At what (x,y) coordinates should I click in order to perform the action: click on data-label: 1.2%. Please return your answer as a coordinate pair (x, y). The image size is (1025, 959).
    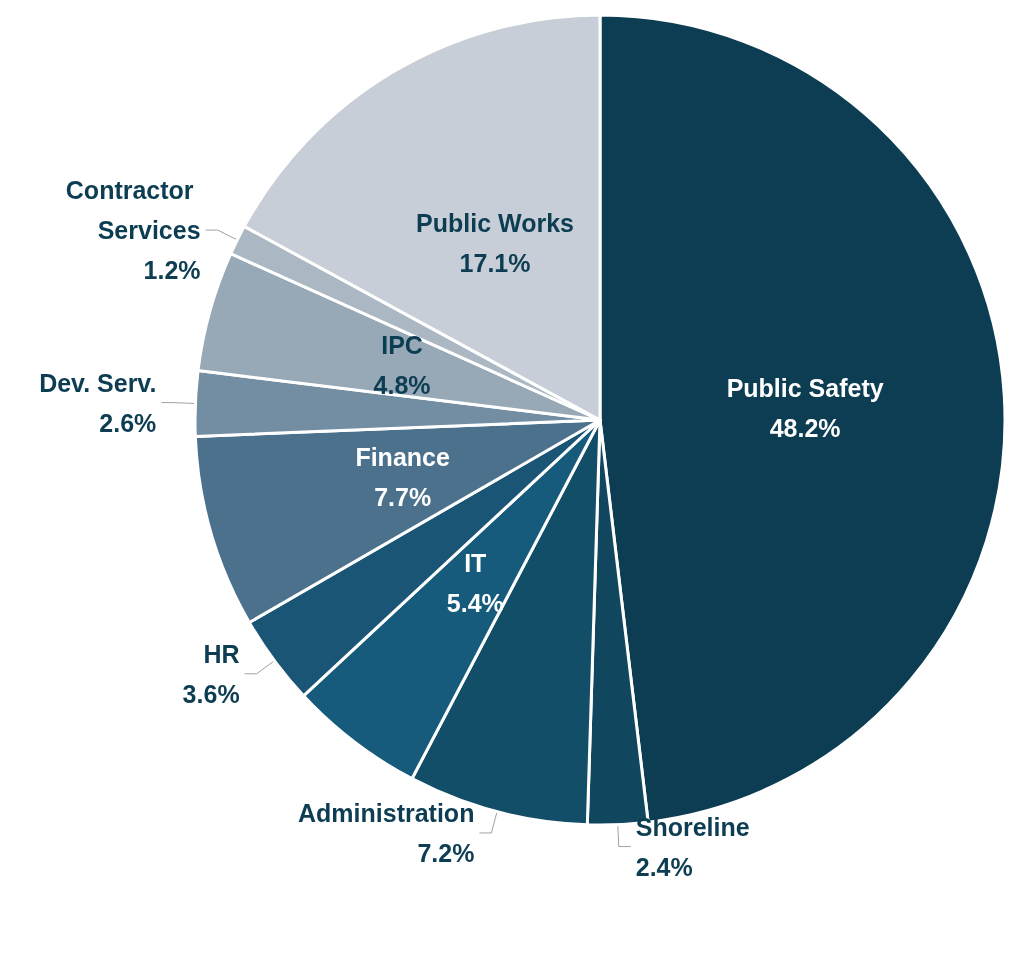
    Looking at the image, I should click on (172, 270).